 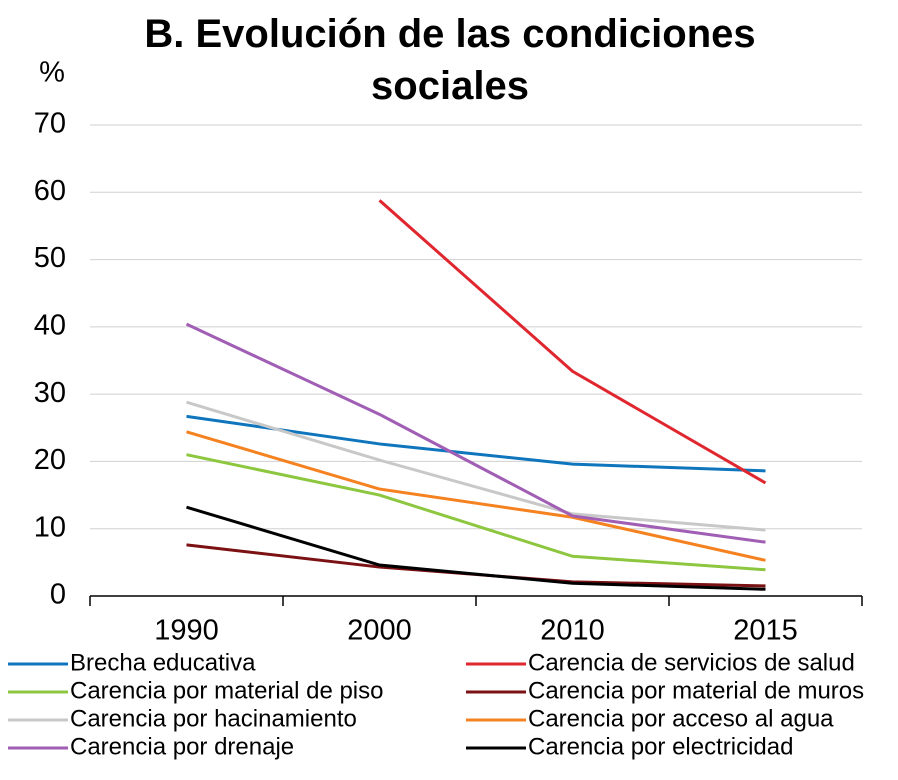 What do you see at coordinates (186, 631) in the screenshot?
I see `x-tick-label: 1990` at bounding box center [186, 631].